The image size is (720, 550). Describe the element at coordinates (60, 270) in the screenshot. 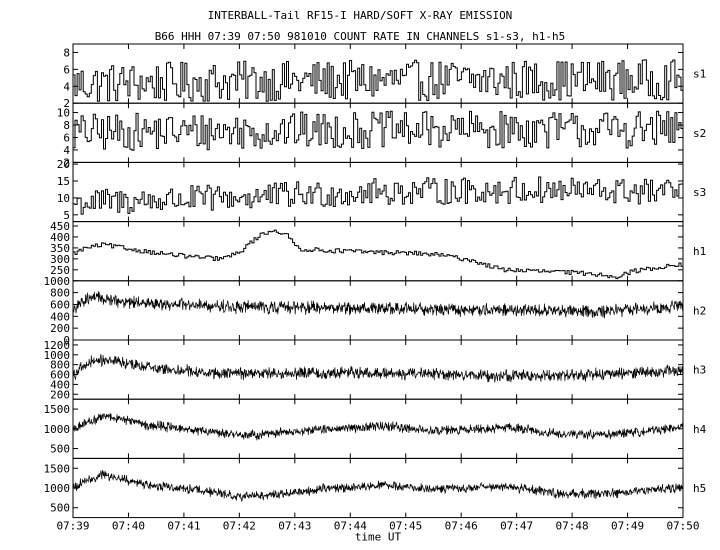

I see `y-tick-label-h1: 250` at that location.